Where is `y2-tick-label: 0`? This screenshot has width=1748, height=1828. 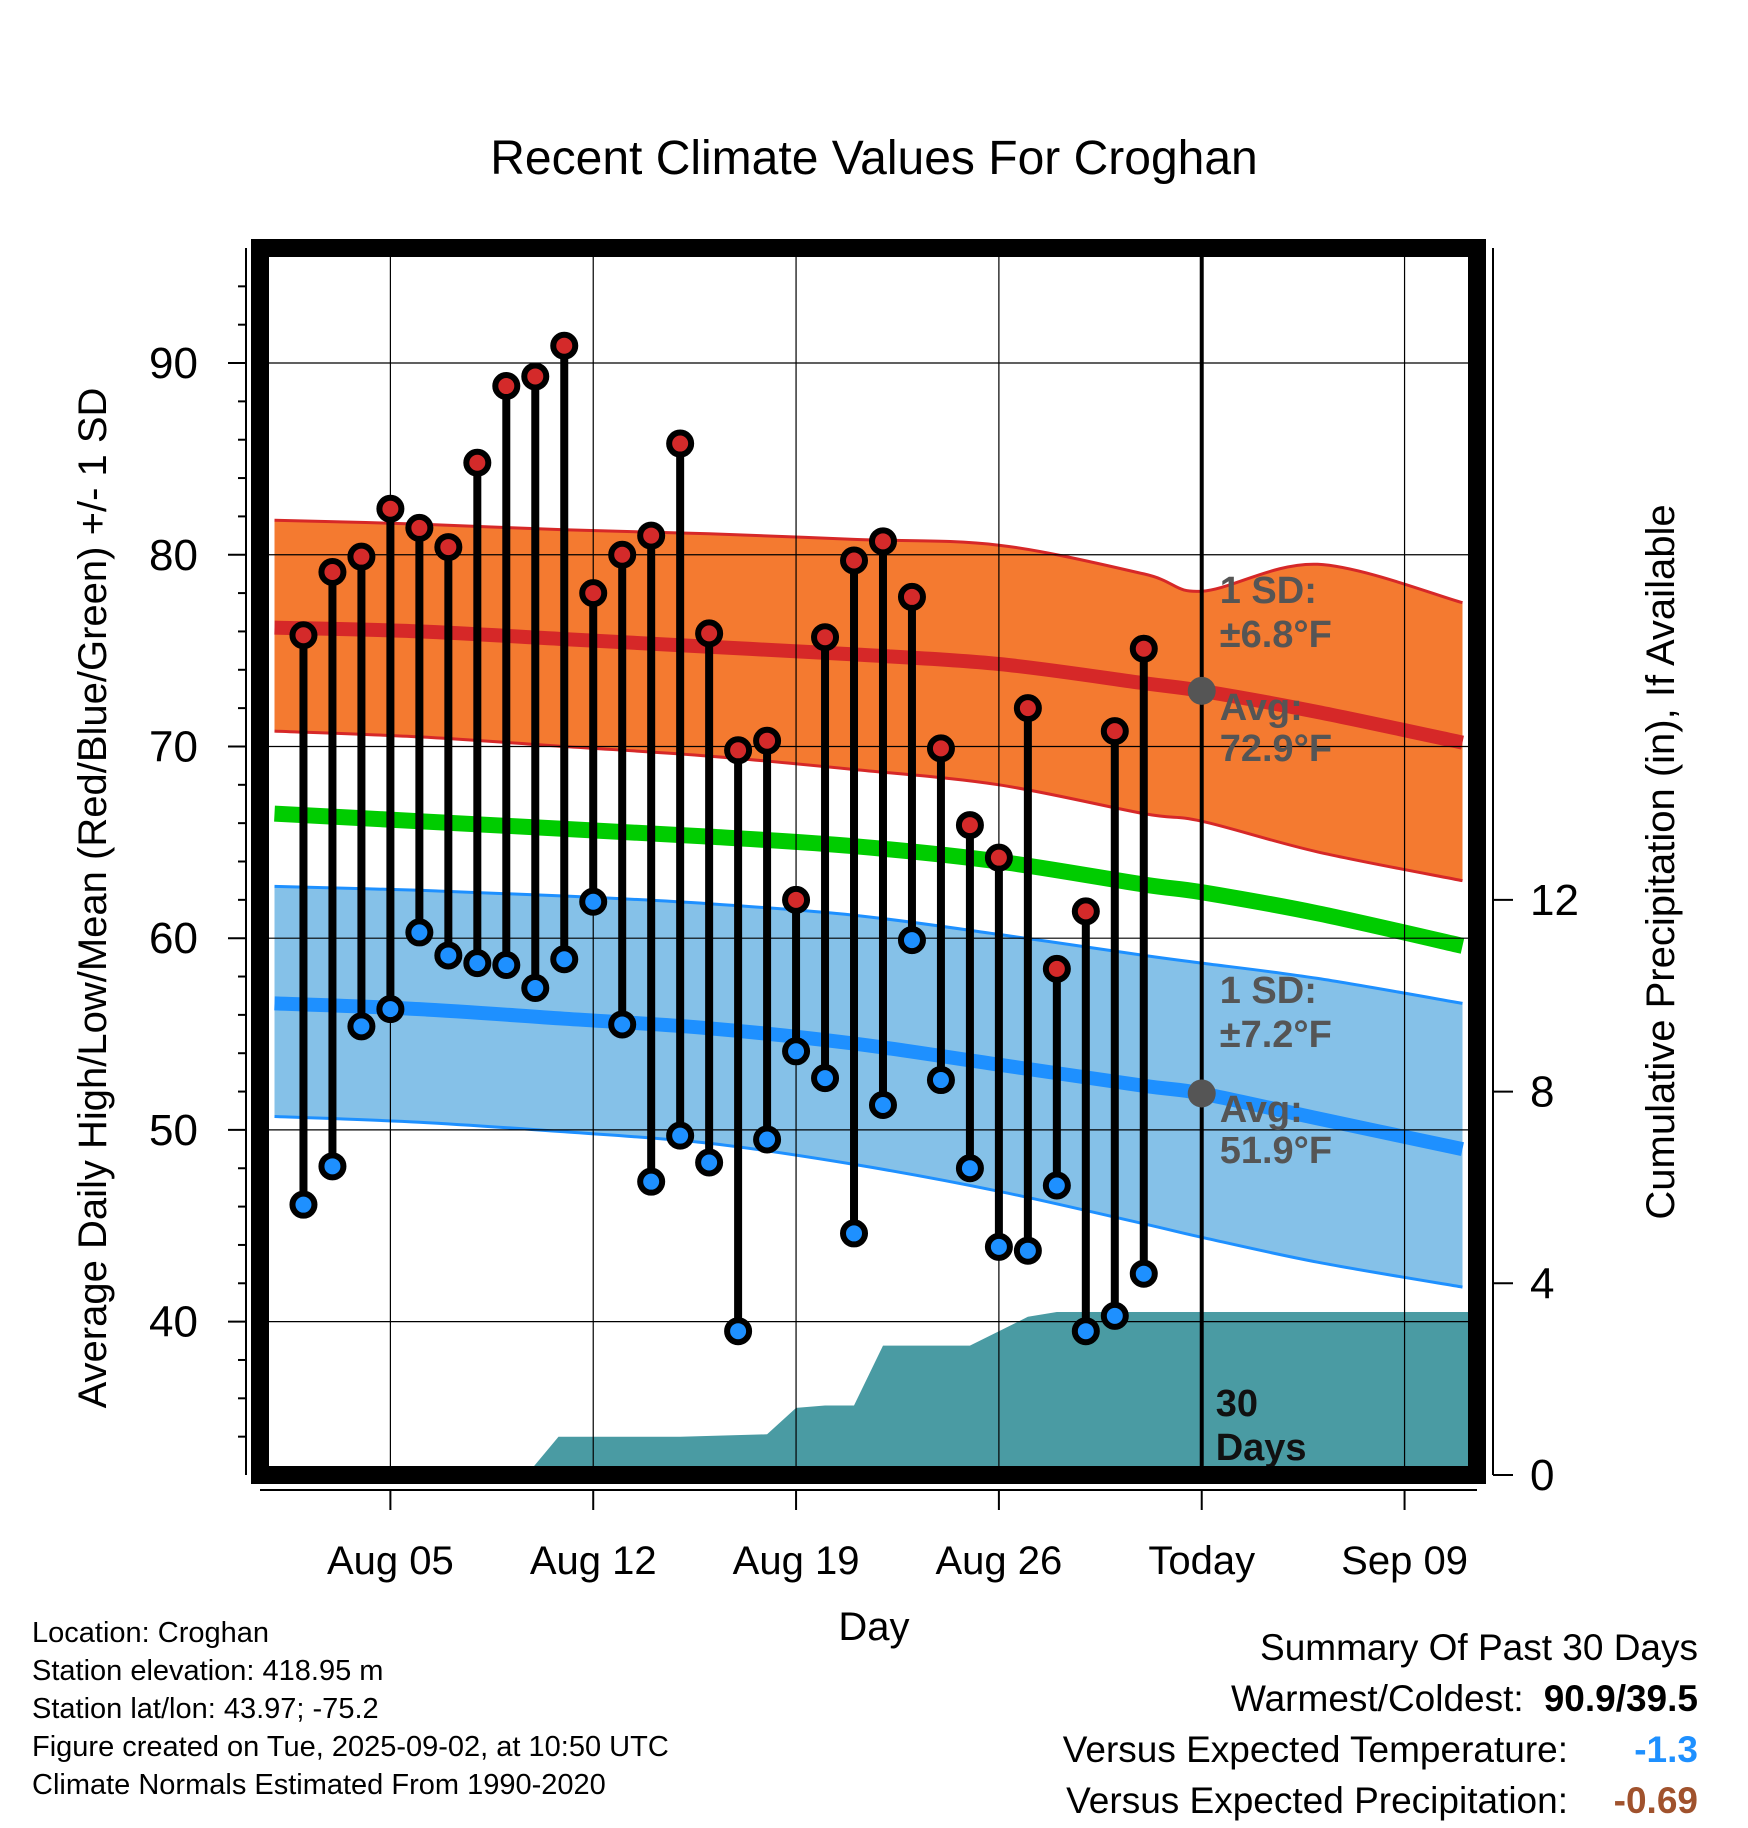
y2-tick-label: 0 is located at coordinates (1542, 1475).